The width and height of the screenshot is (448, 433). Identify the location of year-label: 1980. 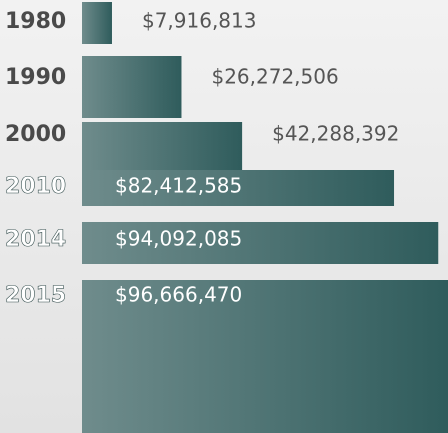
(35, 21).